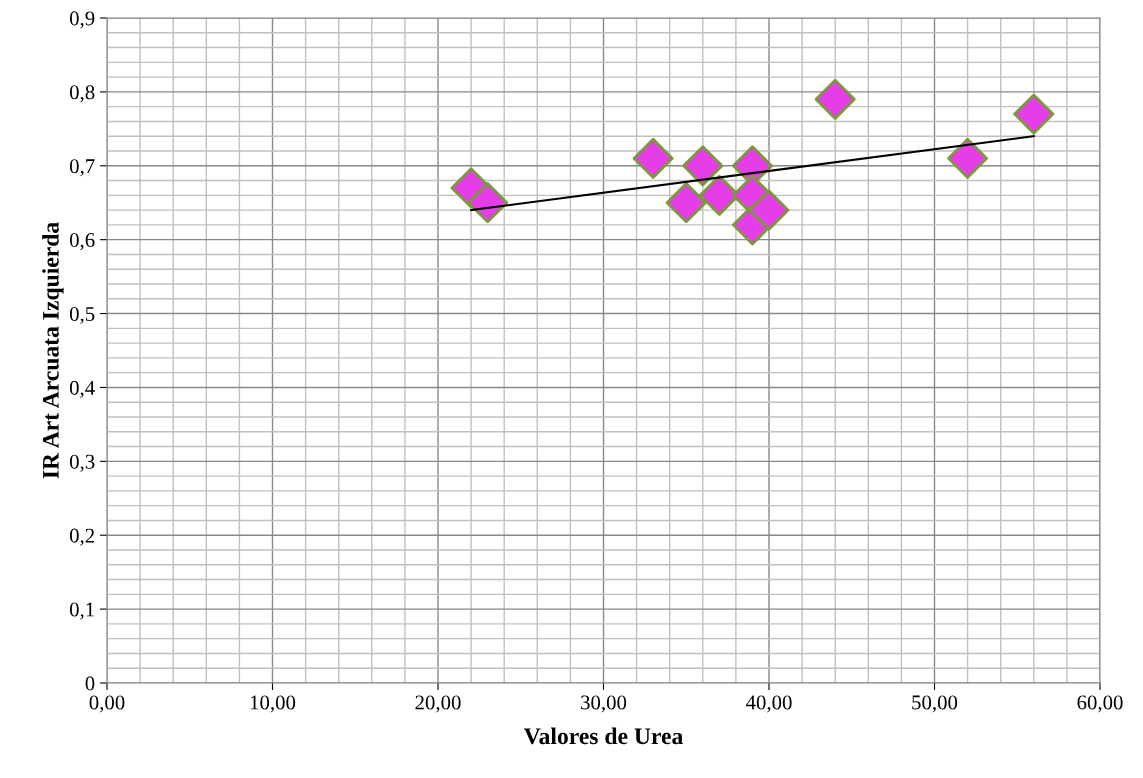 The image size is (1143, 778). What do you see at coordinates (273, 704) in the screenshot?
I see `x-tick-label: 10,00` at bounding box center [273, 704].